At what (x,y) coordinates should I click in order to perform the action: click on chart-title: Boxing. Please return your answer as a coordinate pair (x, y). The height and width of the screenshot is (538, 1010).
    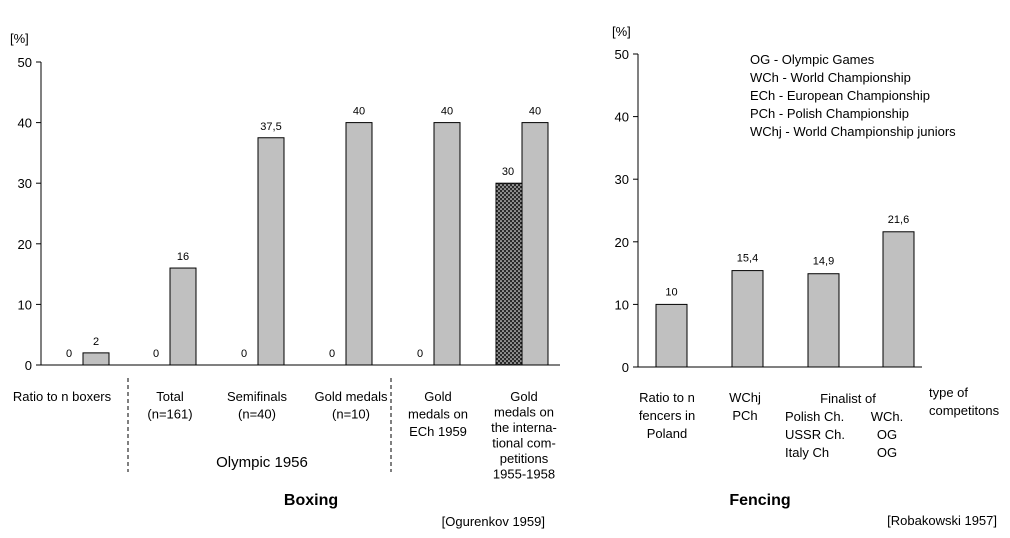
    Looking at the image, I should click on (311, 500).